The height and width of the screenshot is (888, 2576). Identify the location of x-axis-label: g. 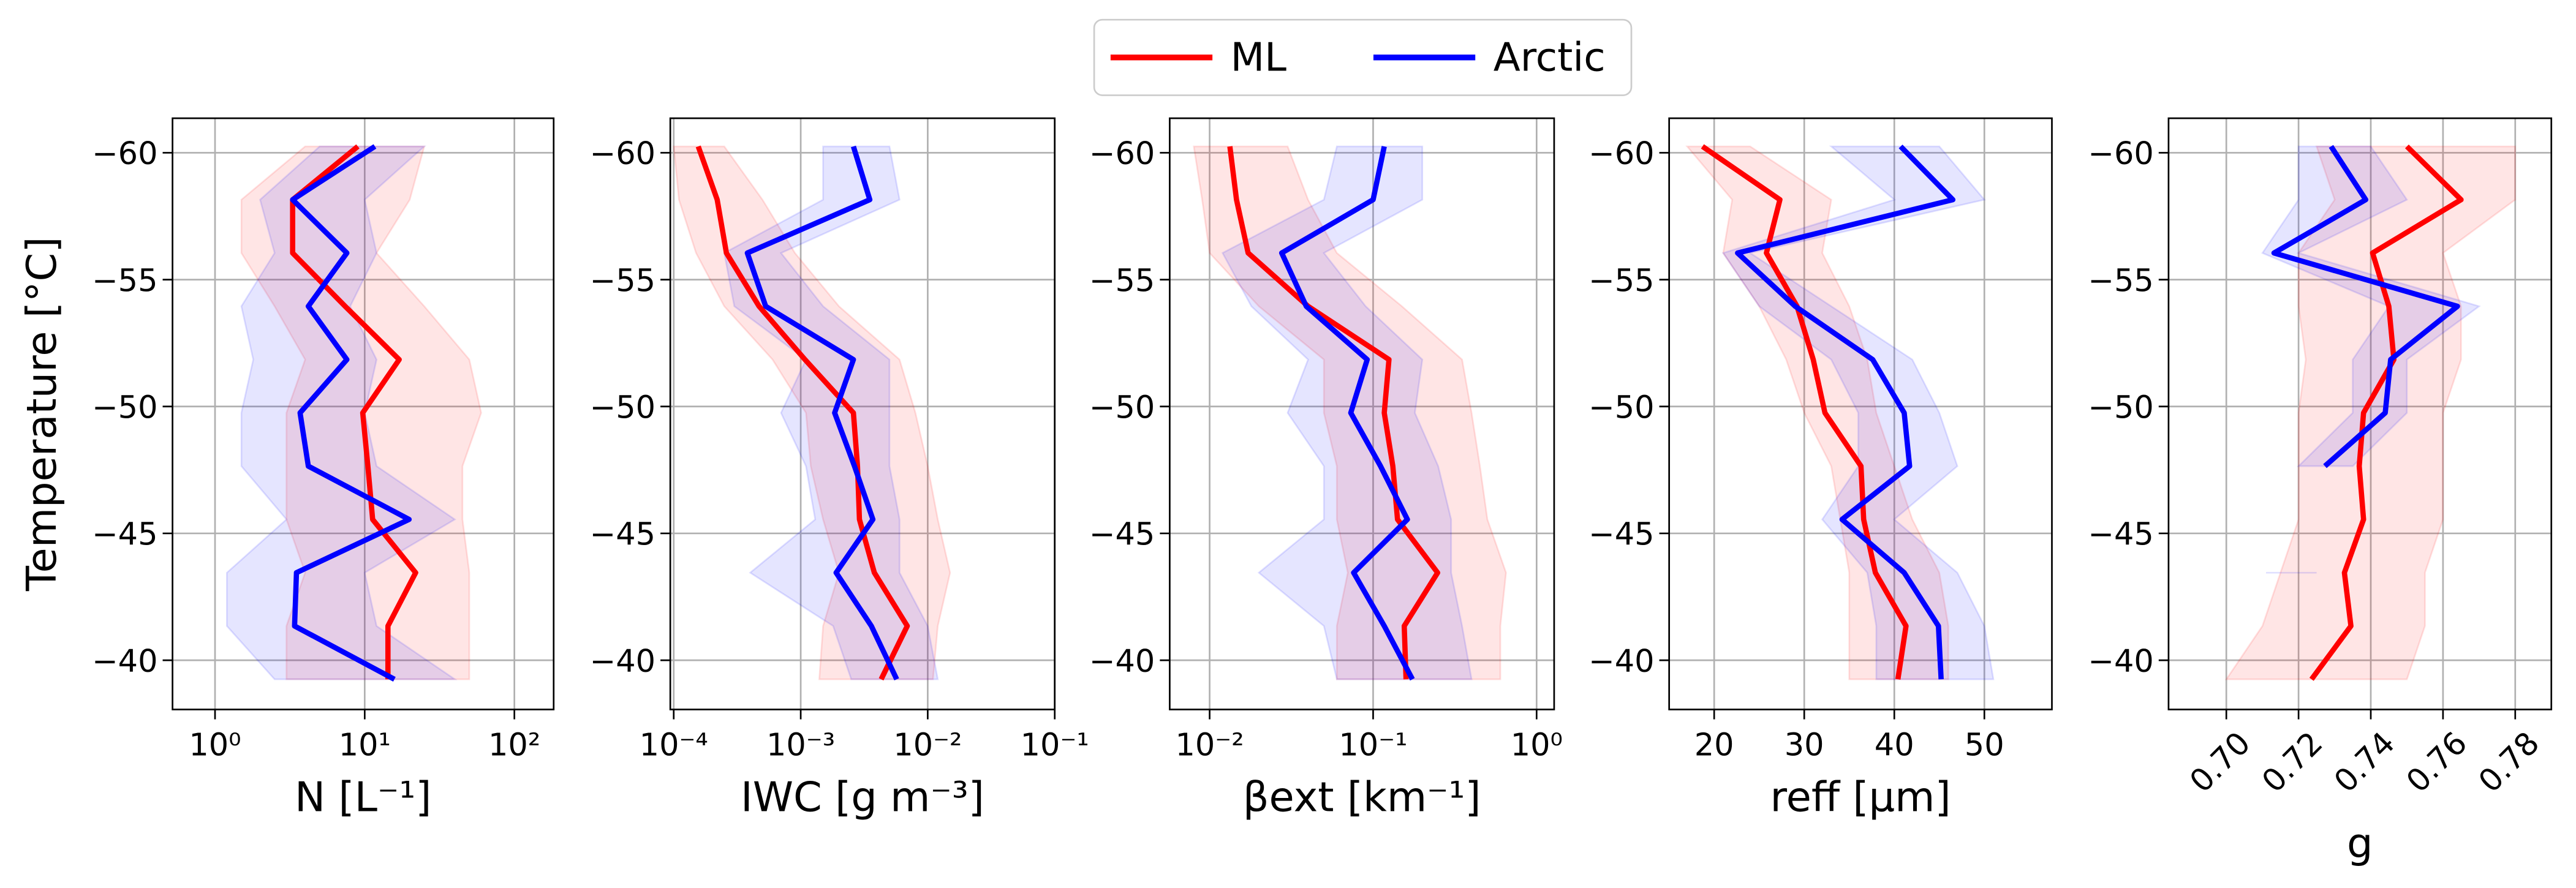
(2360, 843).